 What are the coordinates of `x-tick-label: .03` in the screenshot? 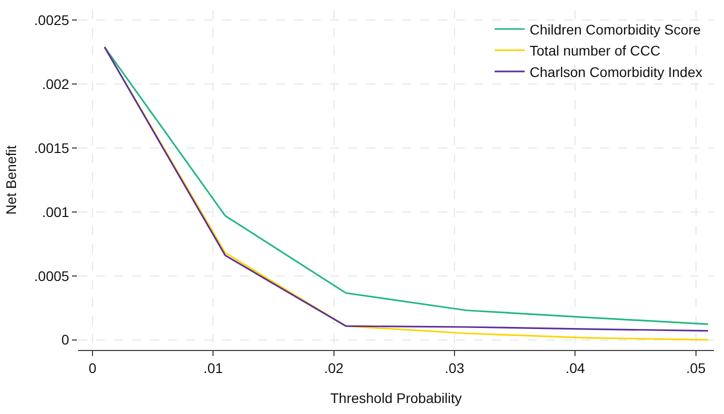 It's located at (454, 368).